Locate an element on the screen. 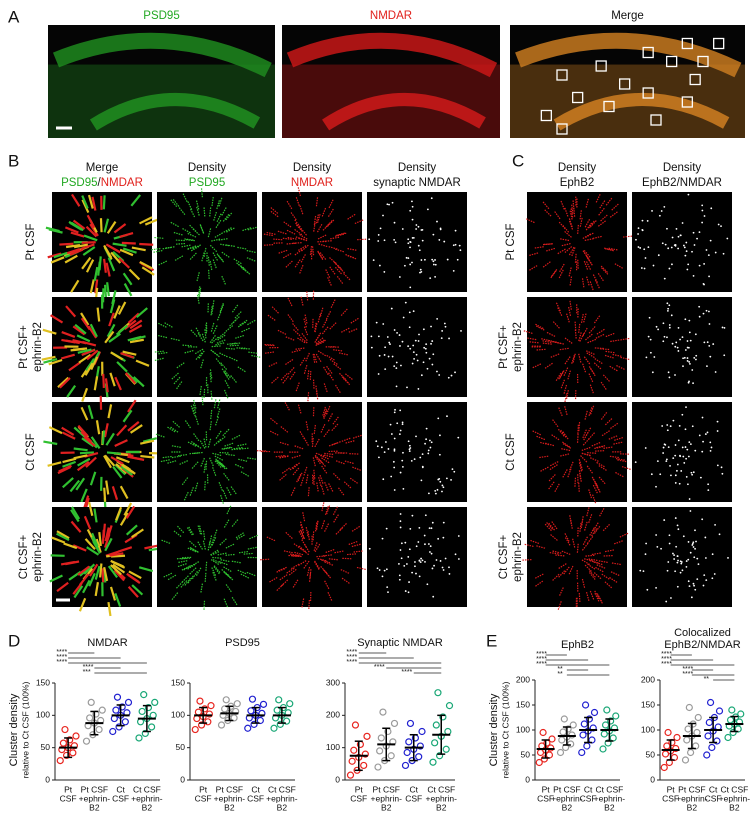 The width and height of the screenshot is (754, 814). column-header: EphB2/NMDAR is located at coordinates (682, 183).